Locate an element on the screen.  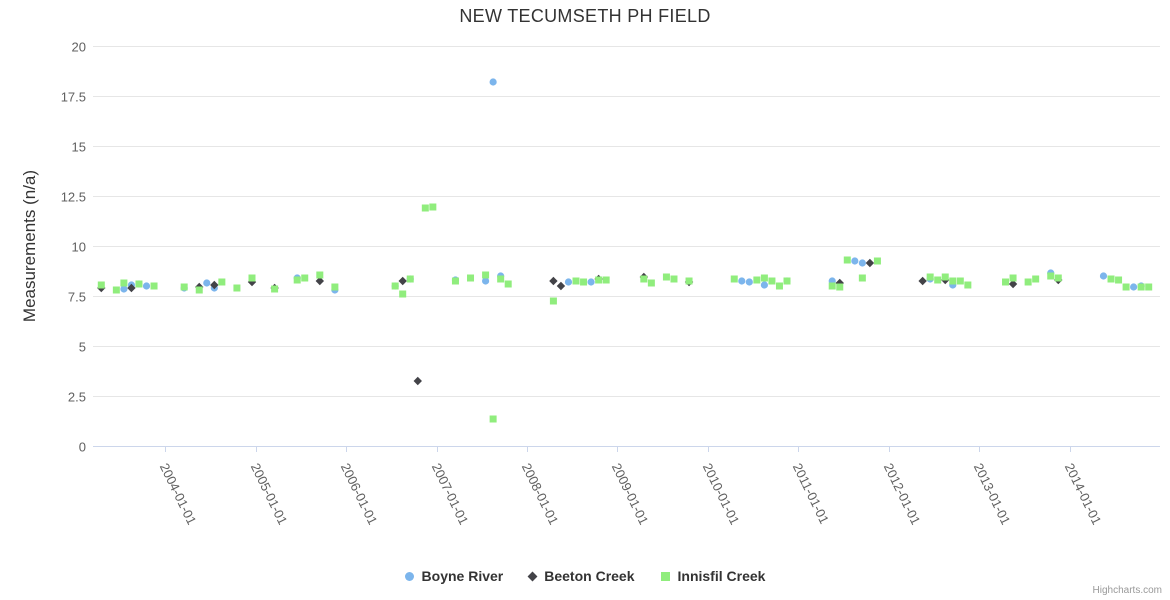
legend-item-innisfil-creek: Innisfil Creek is located at coordinates (712, 576).